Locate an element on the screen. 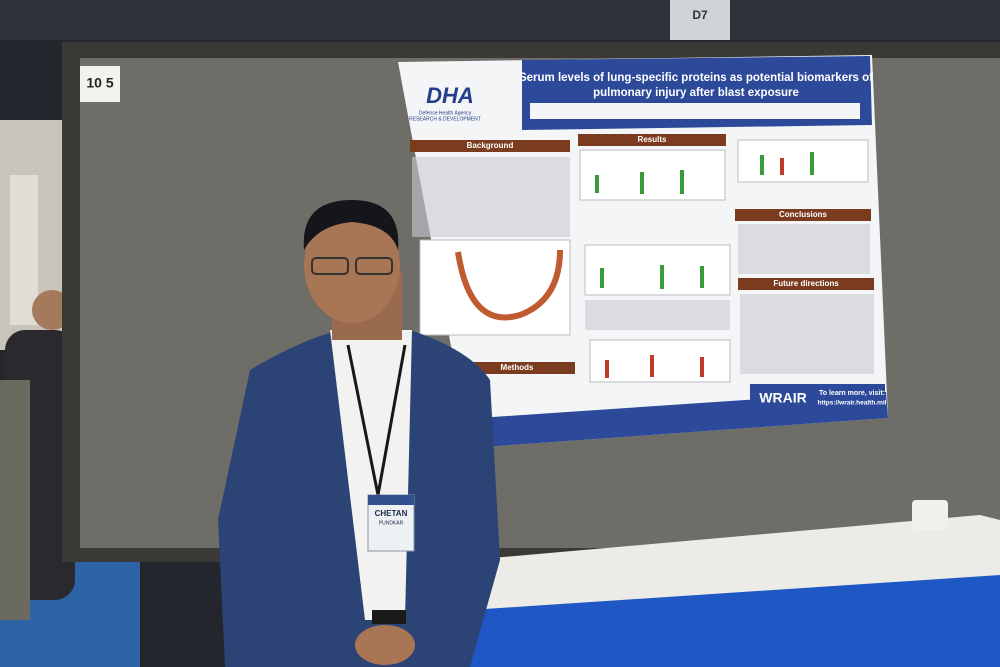  footer-box is located at coordinates (817, 399).